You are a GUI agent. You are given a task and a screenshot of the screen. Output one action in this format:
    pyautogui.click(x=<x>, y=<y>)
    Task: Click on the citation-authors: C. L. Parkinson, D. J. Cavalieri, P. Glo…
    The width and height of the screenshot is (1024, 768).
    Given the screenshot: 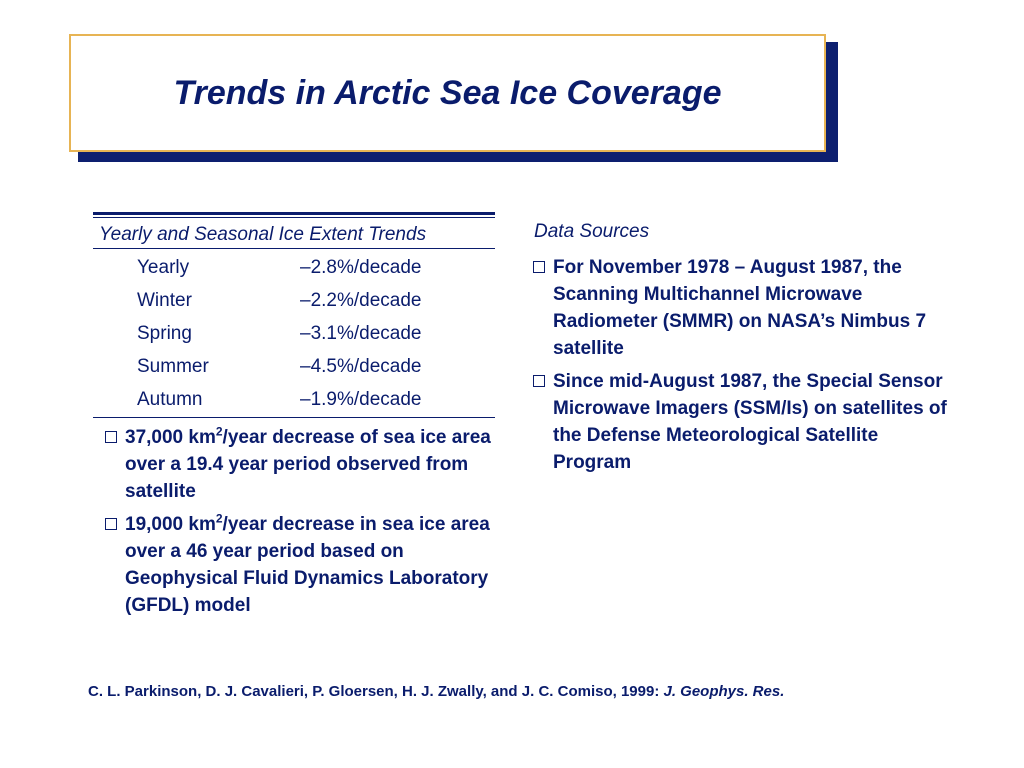 What is the action you would take?
    pyautogui.click(x=376, y=691)
    